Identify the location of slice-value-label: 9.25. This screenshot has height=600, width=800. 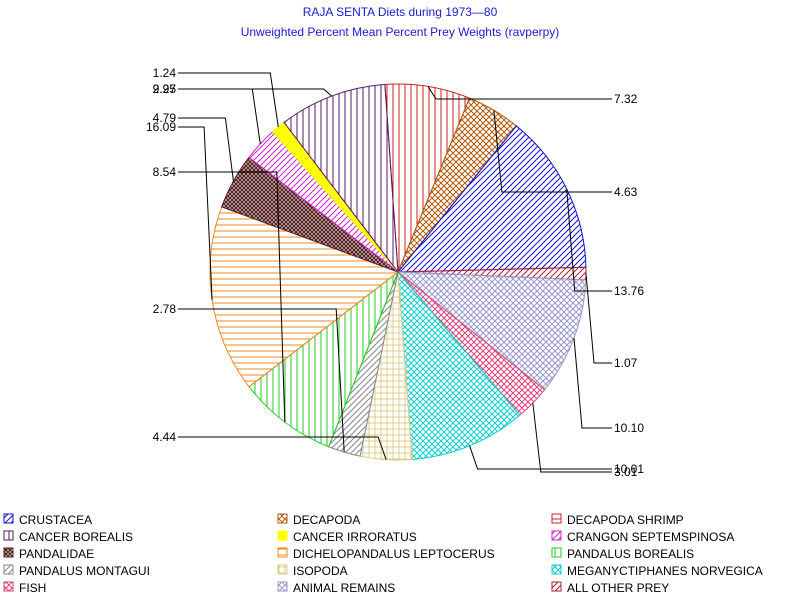
(165, 89).